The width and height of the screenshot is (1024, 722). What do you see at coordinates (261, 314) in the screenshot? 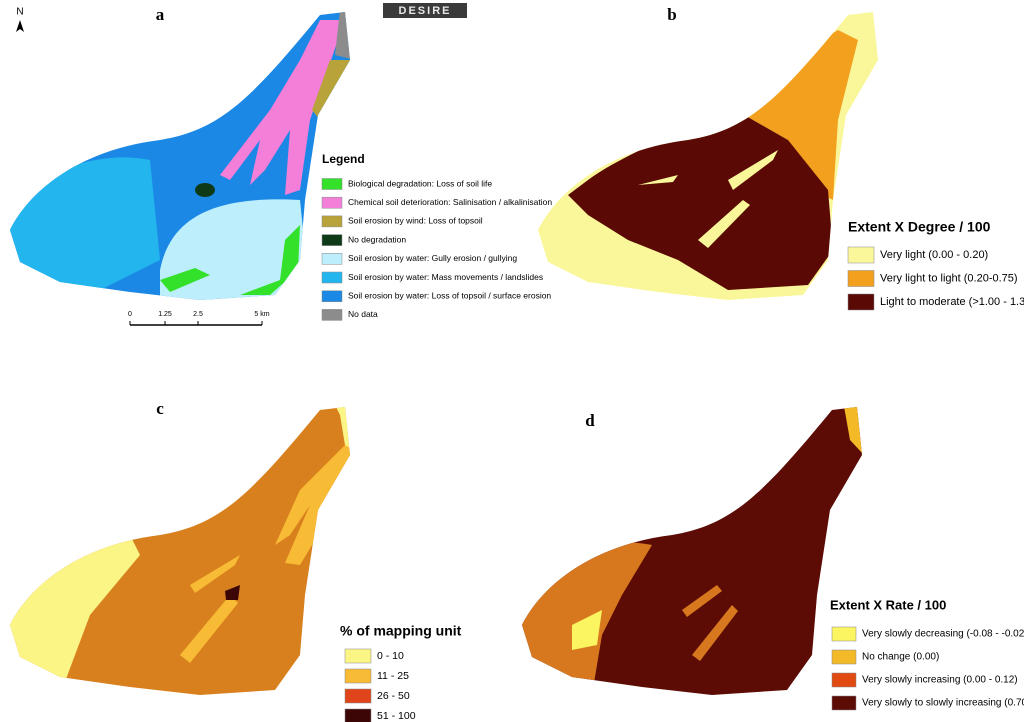
I see `scale-label: 5 km` at bounding box center [261, 314].